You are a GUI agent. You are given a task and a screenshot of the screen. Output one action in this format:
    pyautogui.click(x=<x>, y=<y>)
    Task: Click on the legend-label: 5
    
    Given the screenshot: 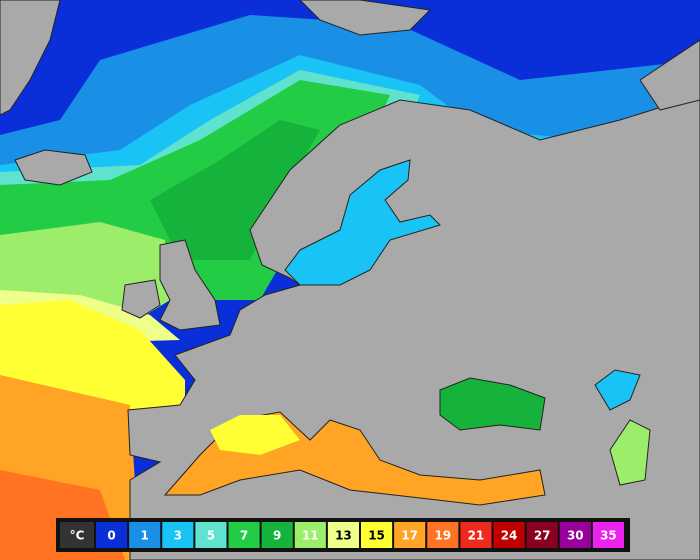 What is the action you would take?
    pyautogui.click(x=211, y=536)
    